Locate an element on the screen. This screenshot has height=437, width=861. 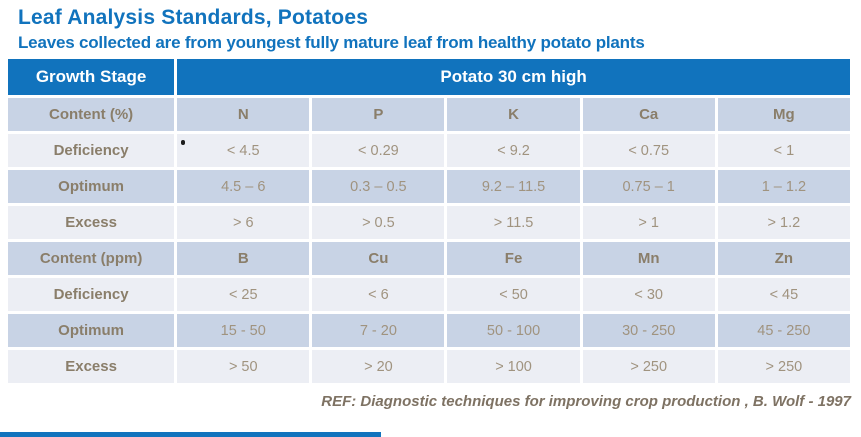
ppm-excess-row: Excess > 50 > 20 > 100 > 250 > 250 is located at coordinates (429, 366).